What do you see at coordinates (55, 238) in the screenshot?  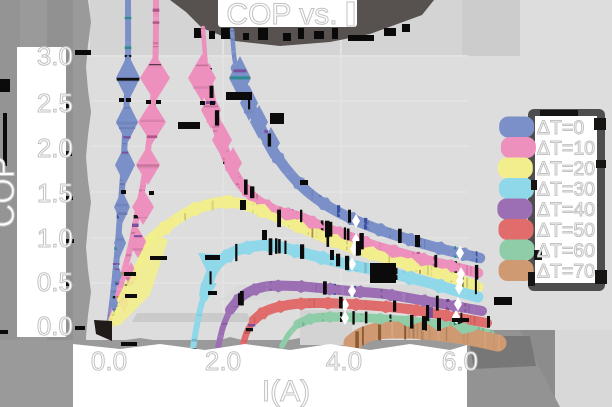 I see `svg-text: 1.0` at bounding box center [55, 238].